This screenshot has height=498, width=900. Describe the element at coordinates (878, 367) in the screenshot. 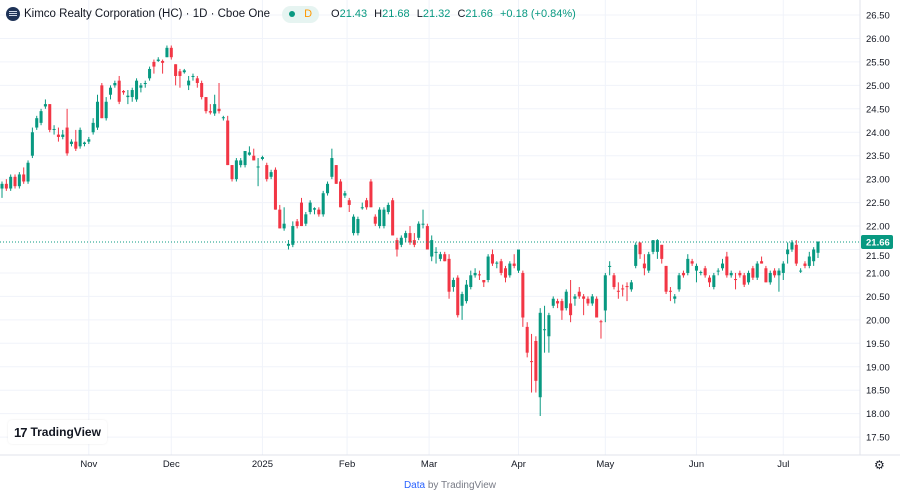

I see `price-tick-label: 19.00` at that location.